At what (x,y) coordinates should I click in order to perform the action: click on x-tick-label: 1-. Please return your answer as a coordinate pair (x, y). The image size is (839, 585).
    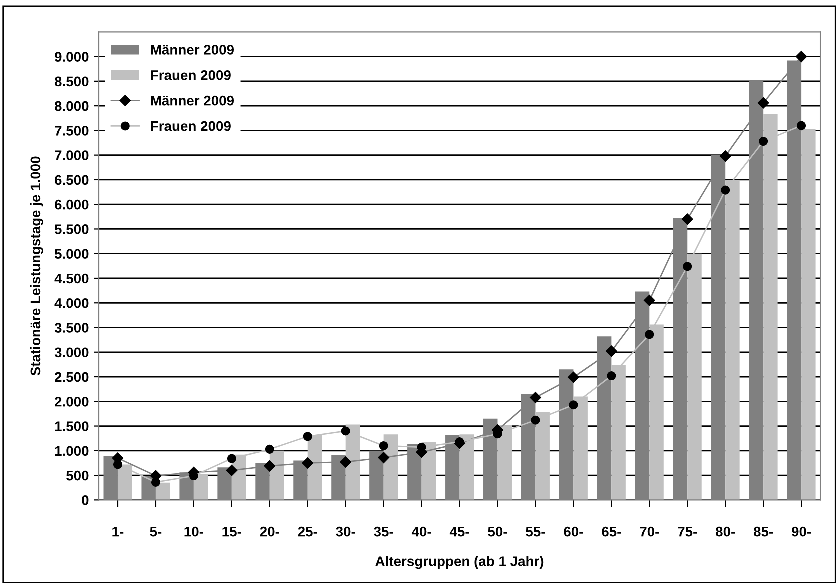
    Looking at the image, I should click on (118, 532).